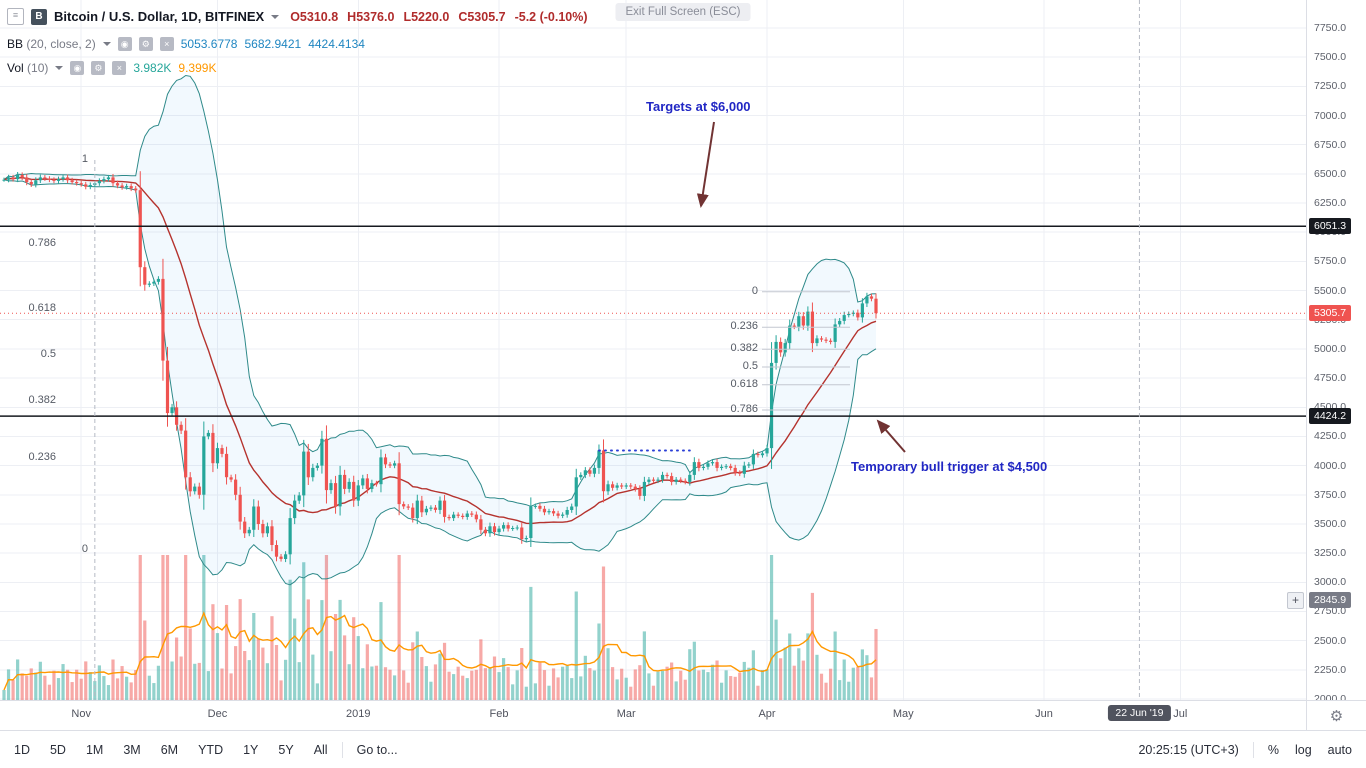  I want to click on fib-level-label: 1, so click(84, 159).